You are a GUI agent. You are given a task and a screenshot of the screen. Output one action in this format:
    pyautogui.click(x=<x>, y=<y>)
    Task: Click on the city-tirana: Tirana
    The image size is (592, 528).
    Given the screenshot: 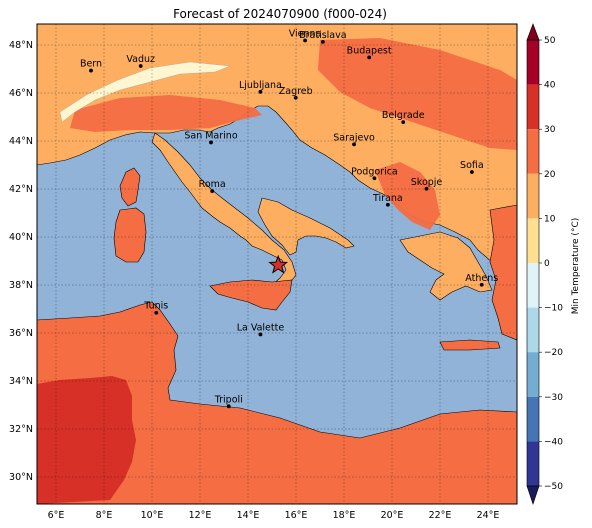 What is the action you would take?
    pyautogui.click(x=387, y=200)
    